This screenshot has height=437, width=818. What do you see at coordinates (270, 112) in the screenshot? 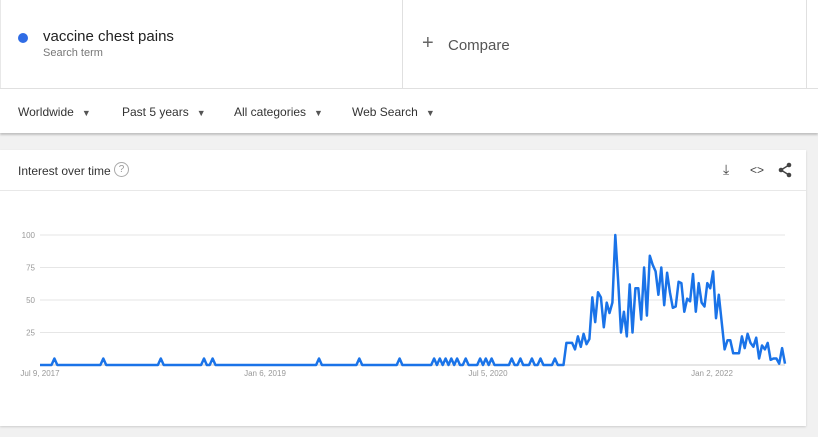
I see `category-label: All categories` at bounding box center [270, 112].